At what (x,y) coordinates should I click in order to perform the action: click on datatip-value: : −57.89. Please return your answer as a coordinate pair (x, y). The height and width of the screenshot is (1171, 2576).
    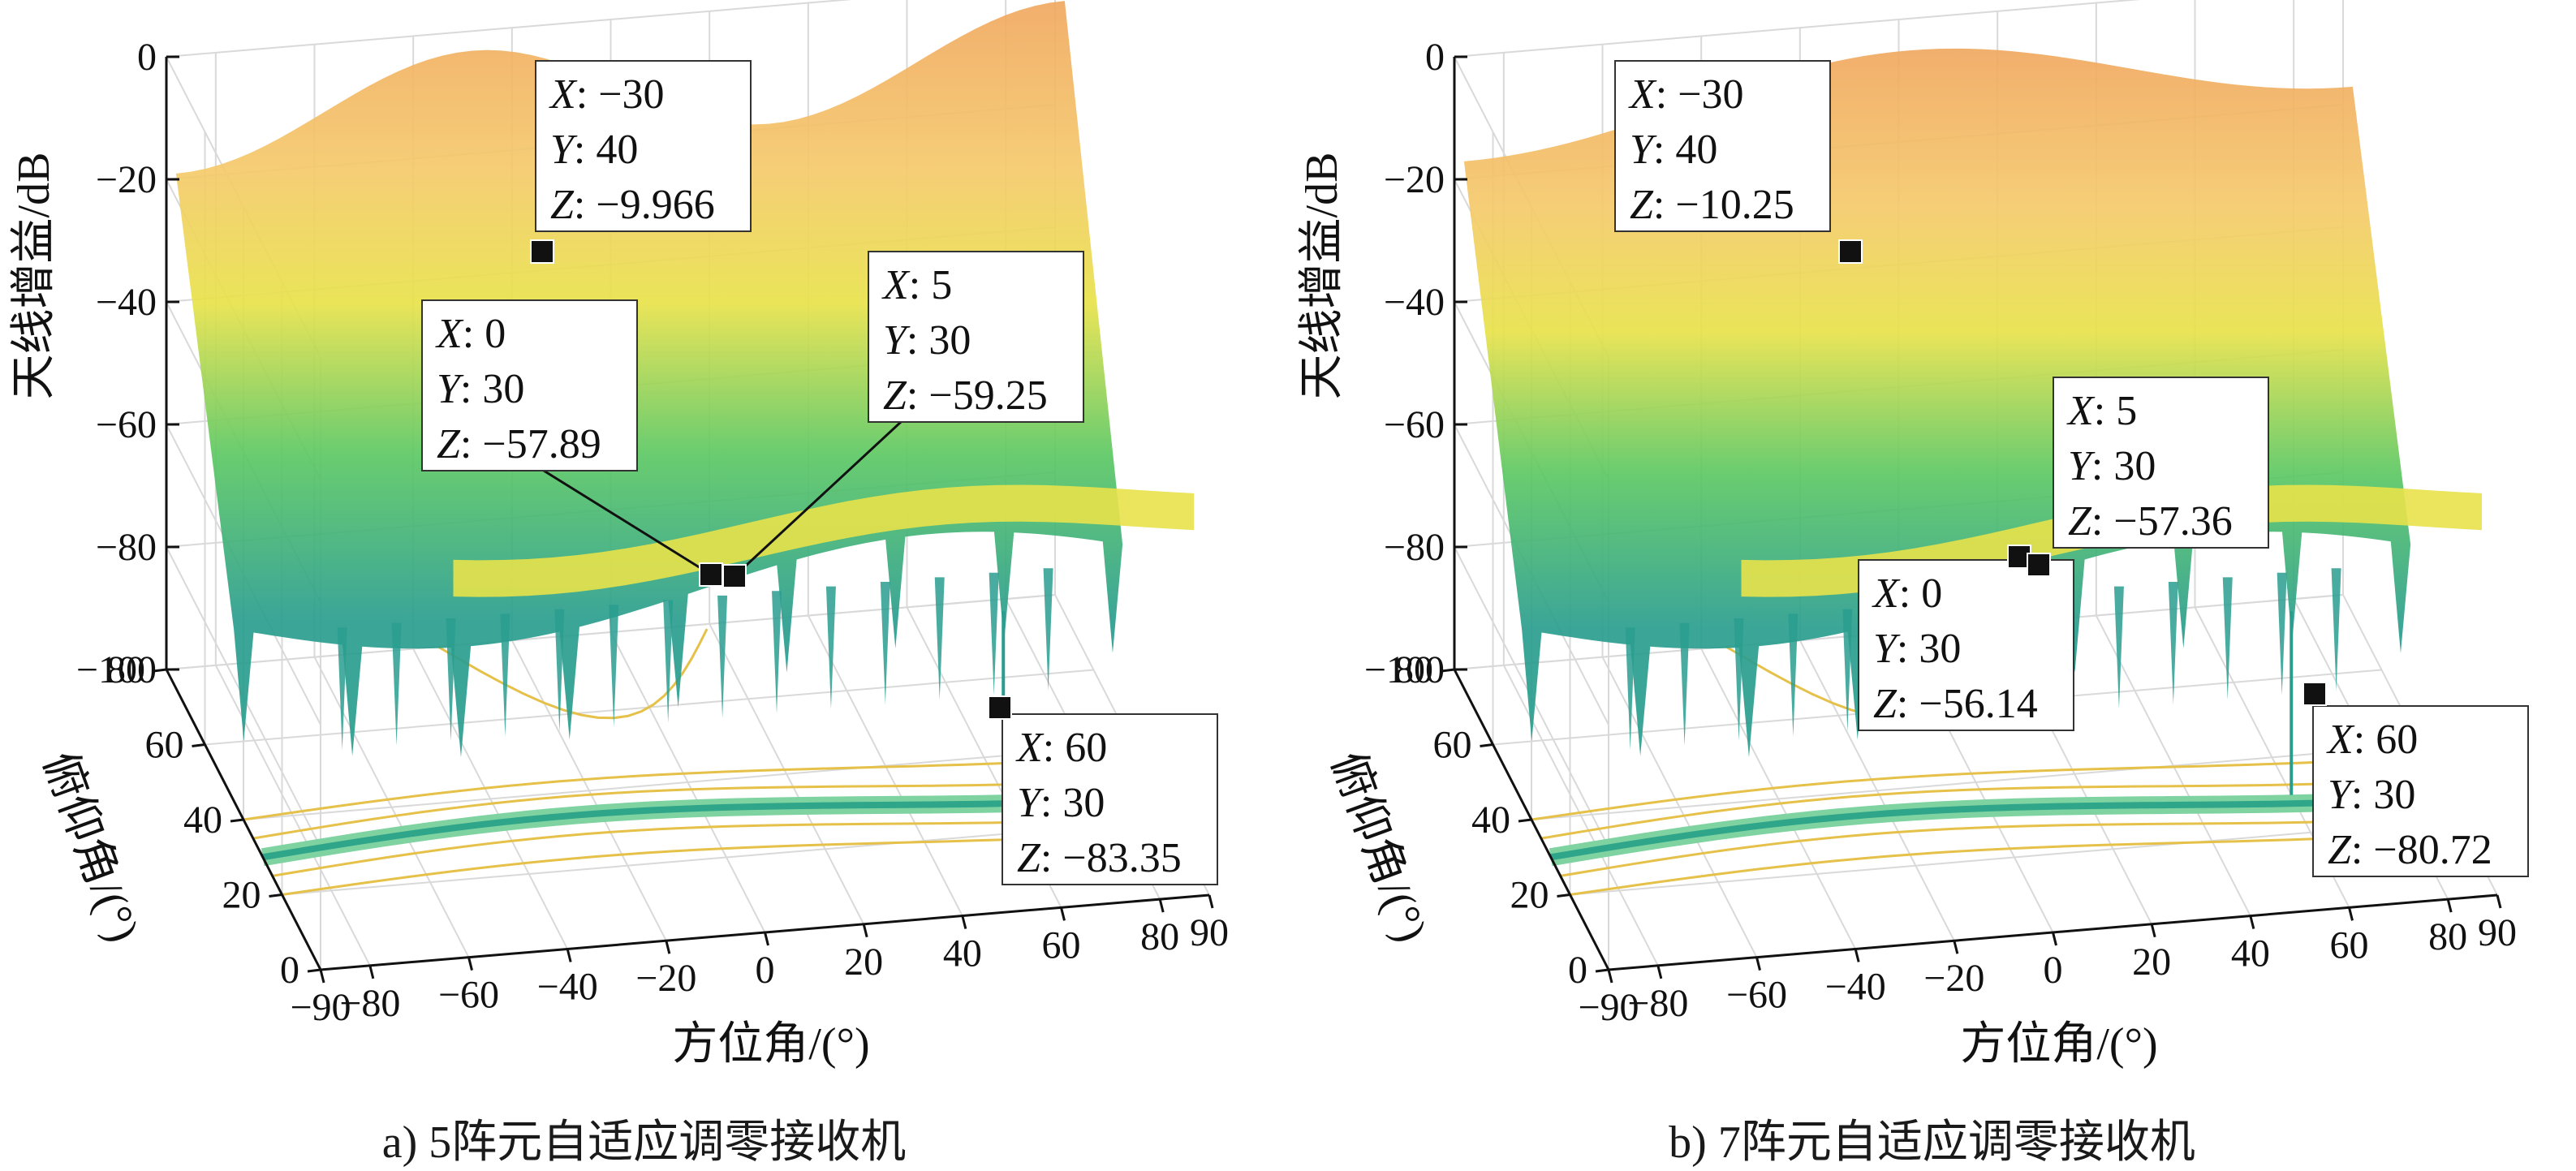
    Looking at the image, I should click on (531, 444).